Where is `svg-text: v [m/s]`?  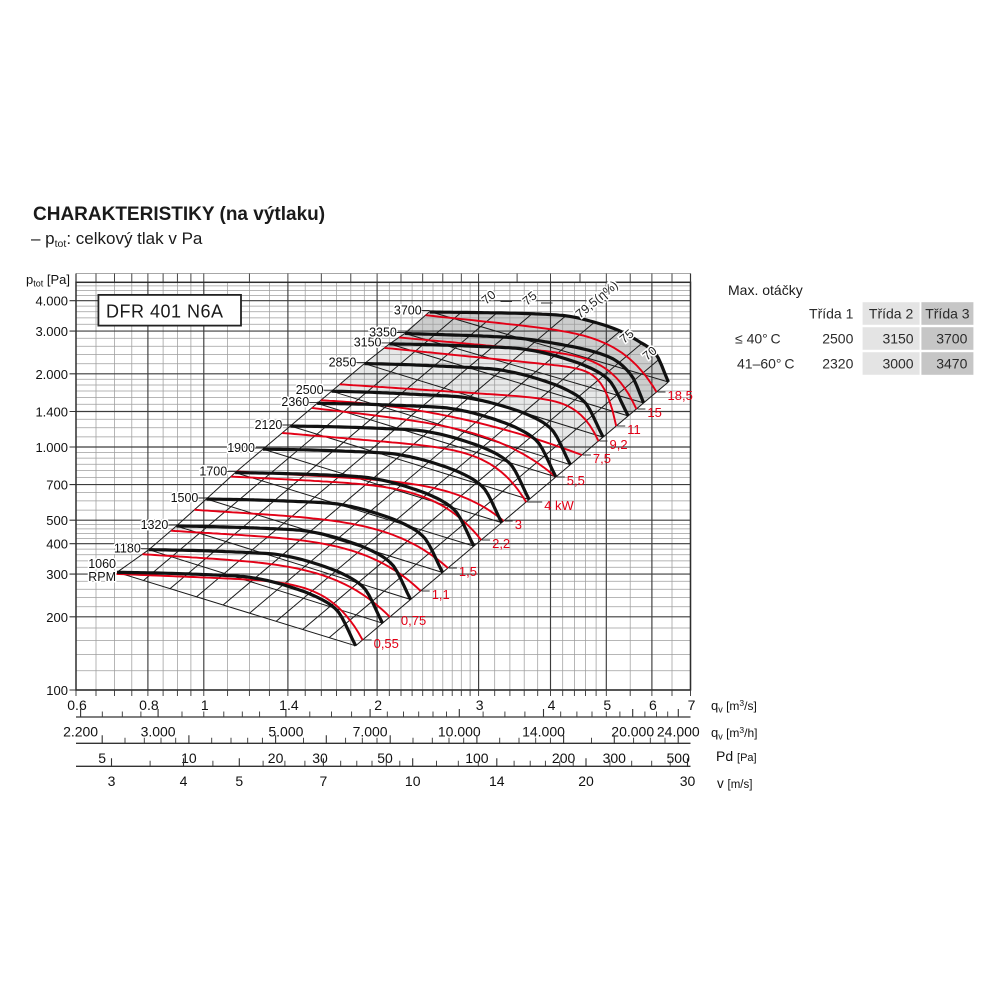
svg-text: v [m/s] is located at coordinates (734, 783).